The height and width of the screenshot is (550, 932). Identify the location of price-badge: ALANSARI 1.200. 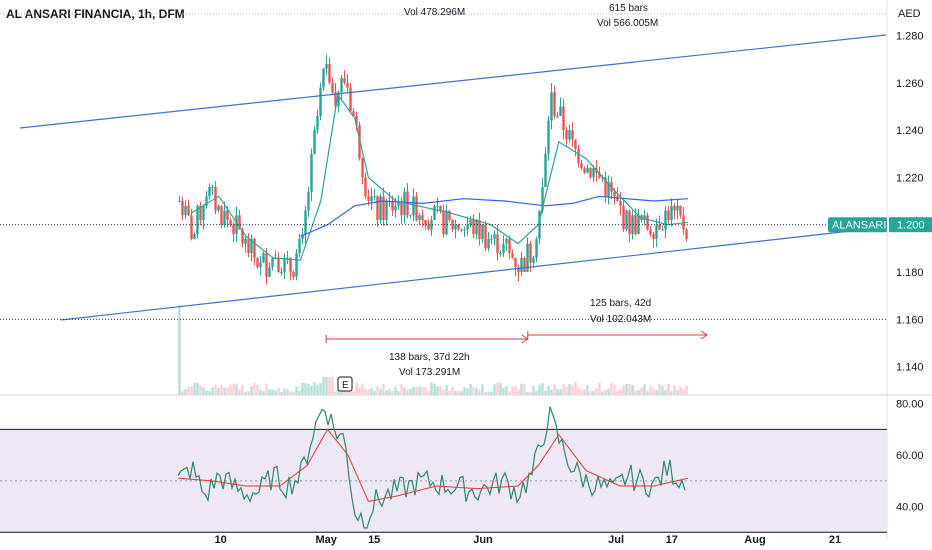
(880, 225).